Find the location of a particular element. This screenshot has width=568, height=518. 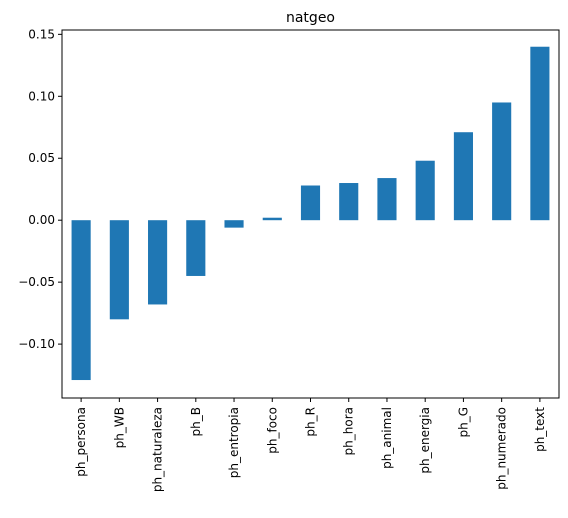

x-tick-label-ph_animal: ph_animal is located at coordinates (387, 438).